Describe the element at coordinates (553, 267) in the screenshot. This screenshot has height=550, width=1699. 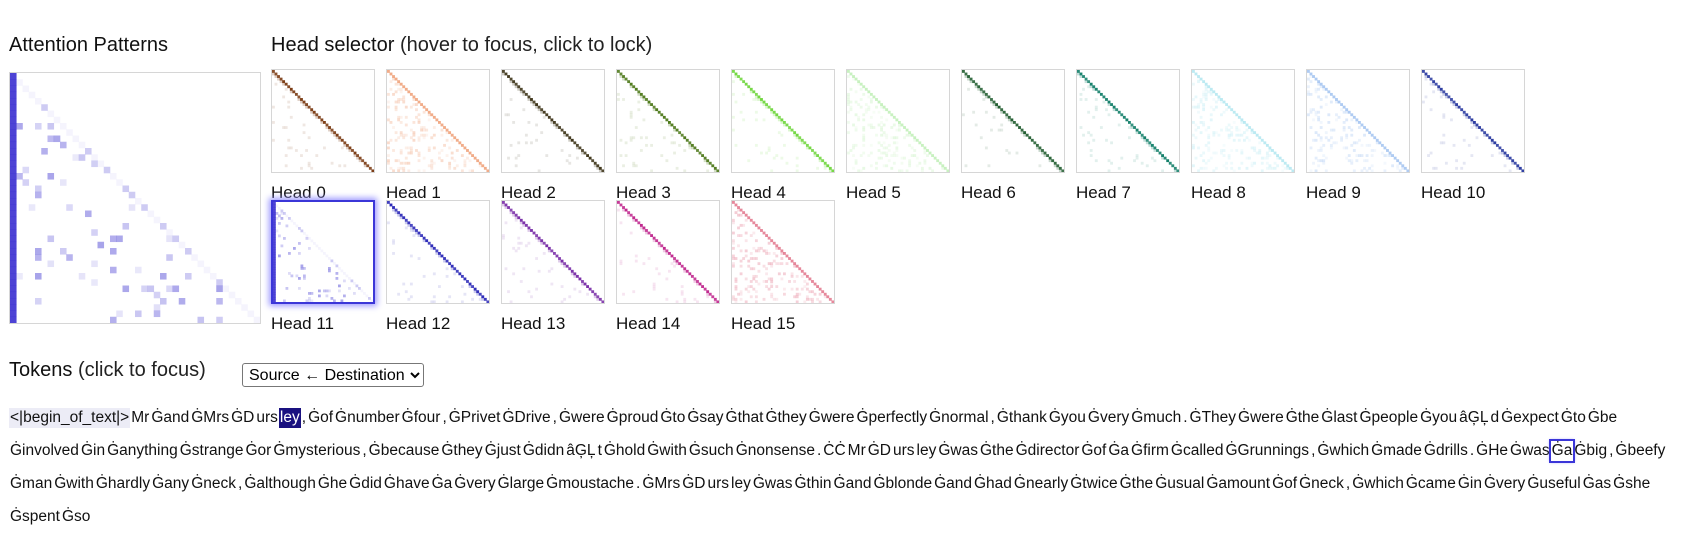
I see `head-tile-13: Head 13` at that location.